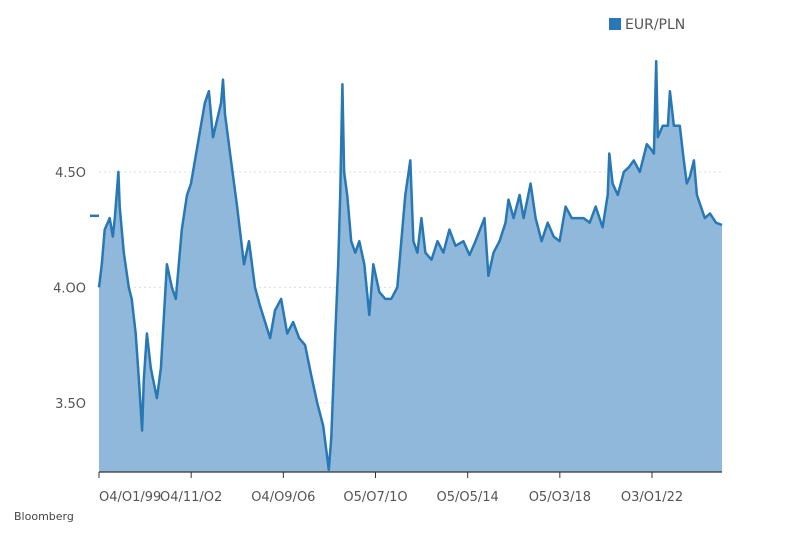 Image resolution: width=800 pixels, height=550 pixels. What do you see at coordinates (191, 497) in the screenshot?
I see `x-tick-label-1: O4/11/O2` at bounding box center [191, 497].